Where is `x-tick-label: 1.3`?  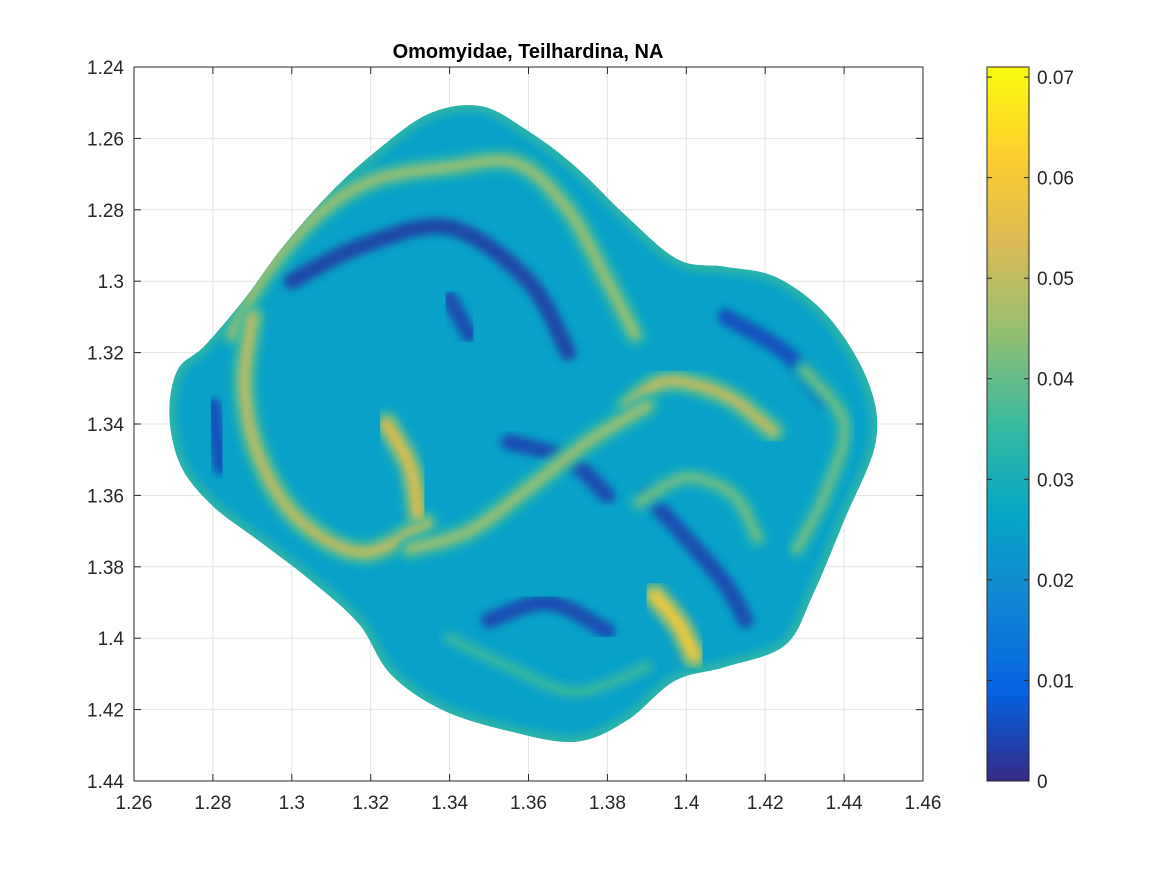 x-tick-label: 1.3 is located at coordinates (292, 803).